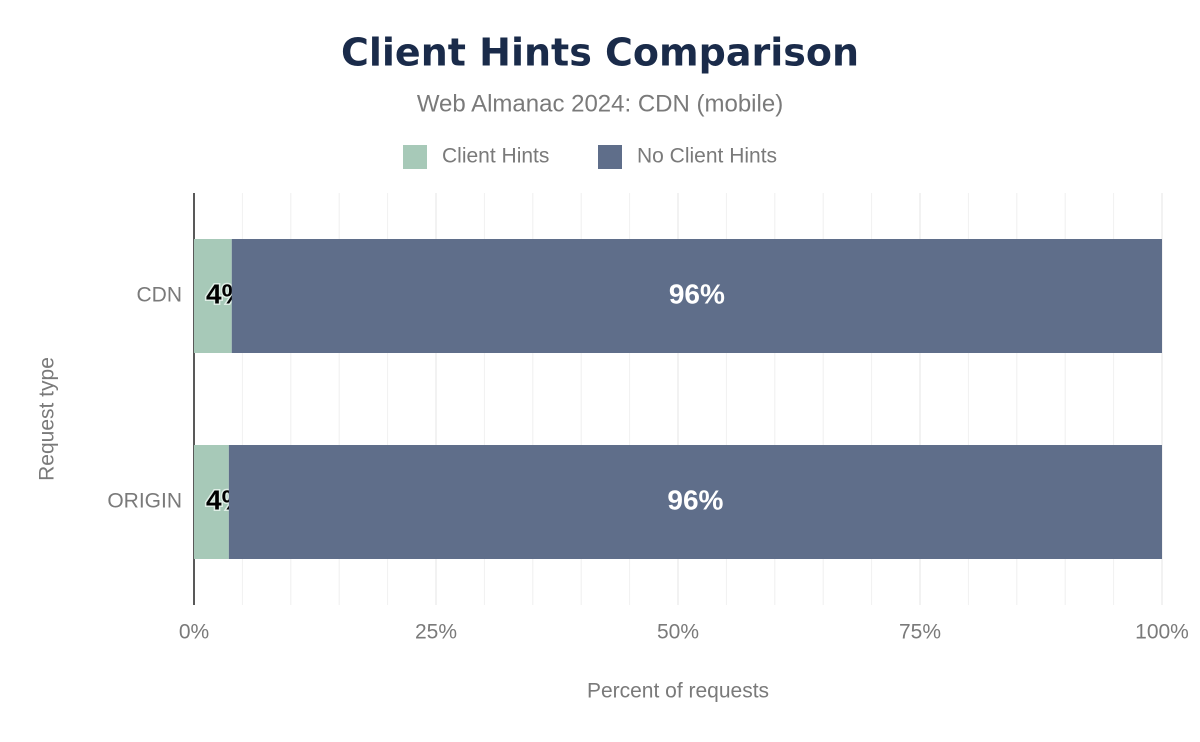 This screenshot has width=1200, height=742. Describe the element at coordinates (144, 501) in the screenshot. I see `y-tick-label: ORIGIN` at that location.